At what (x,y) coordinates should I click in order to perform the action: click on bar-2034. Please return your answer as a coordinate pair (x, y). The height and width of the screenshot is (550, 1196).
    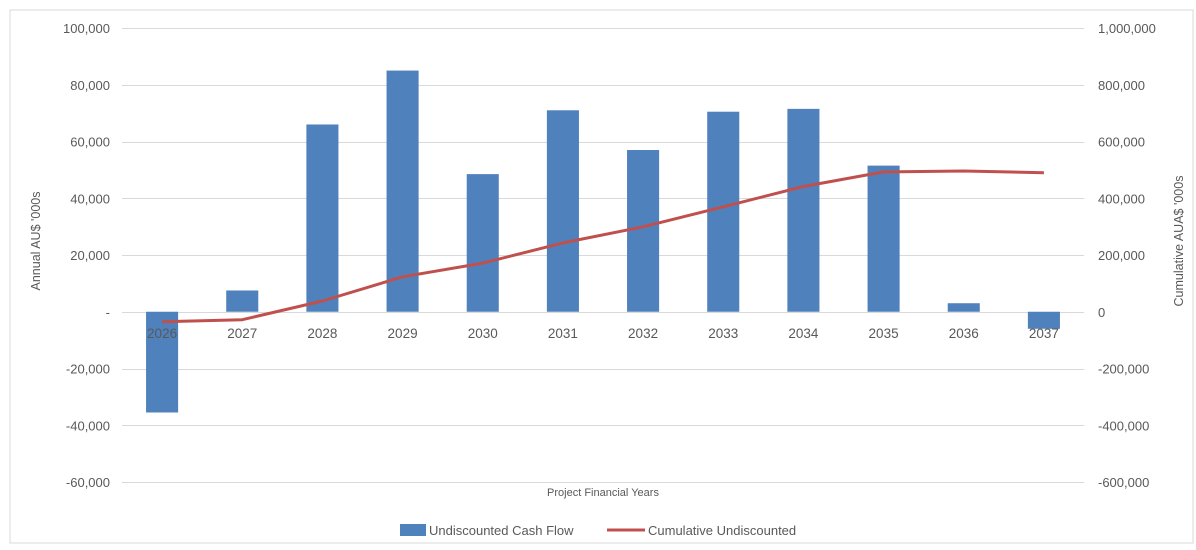
    Looking at the image, I should click on (803, 210).